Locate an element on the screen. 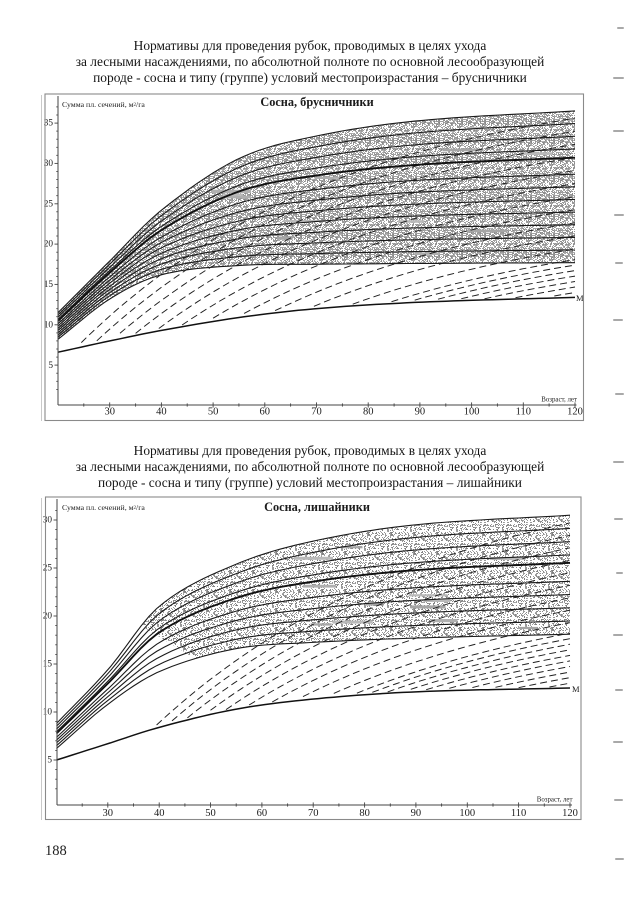 Image resolution: width=640 pixels, height=905 pixels. svg-text: 35 is located at coordinates (49, 124).